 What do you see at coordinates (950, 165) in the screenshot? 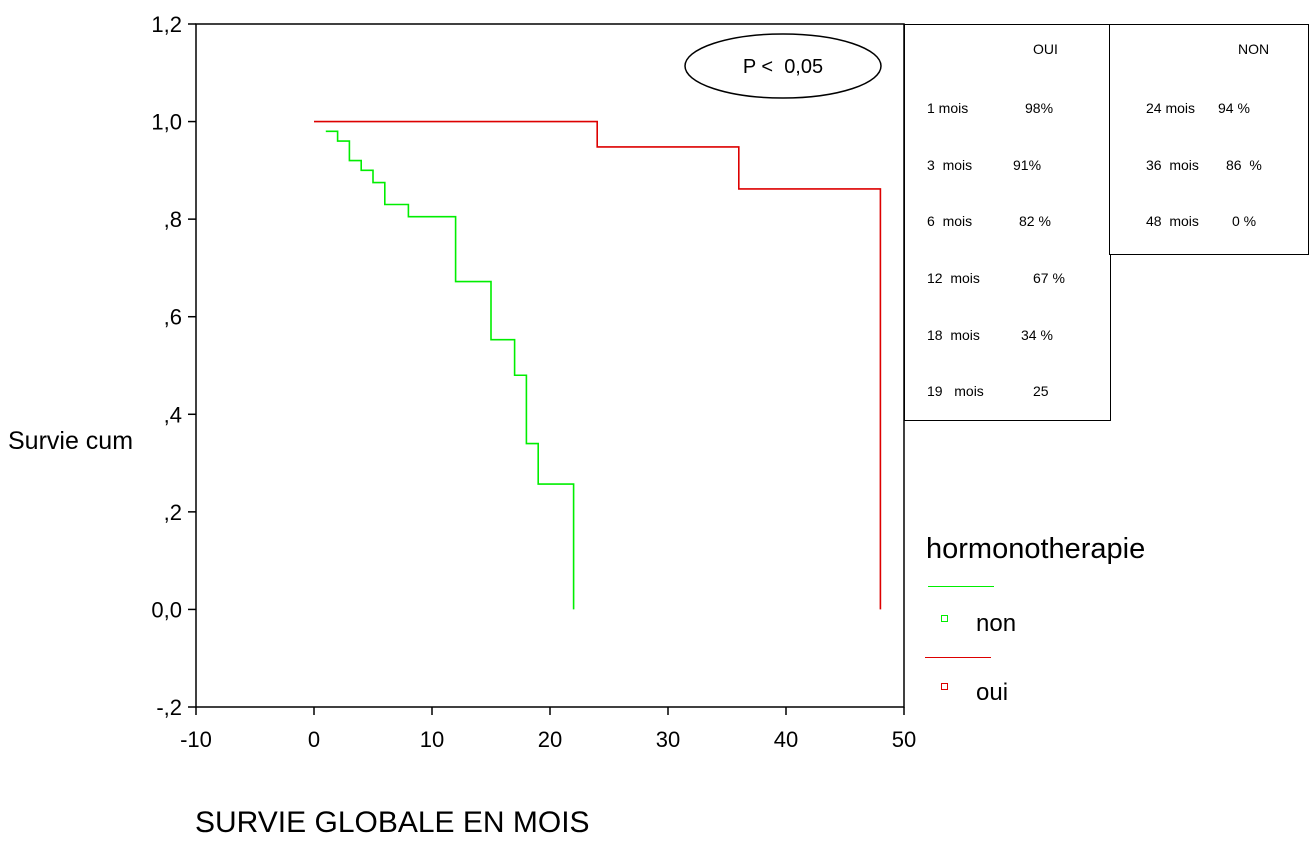
I see `table-cell-period: 3 mois` at bounding box center [950, 165].